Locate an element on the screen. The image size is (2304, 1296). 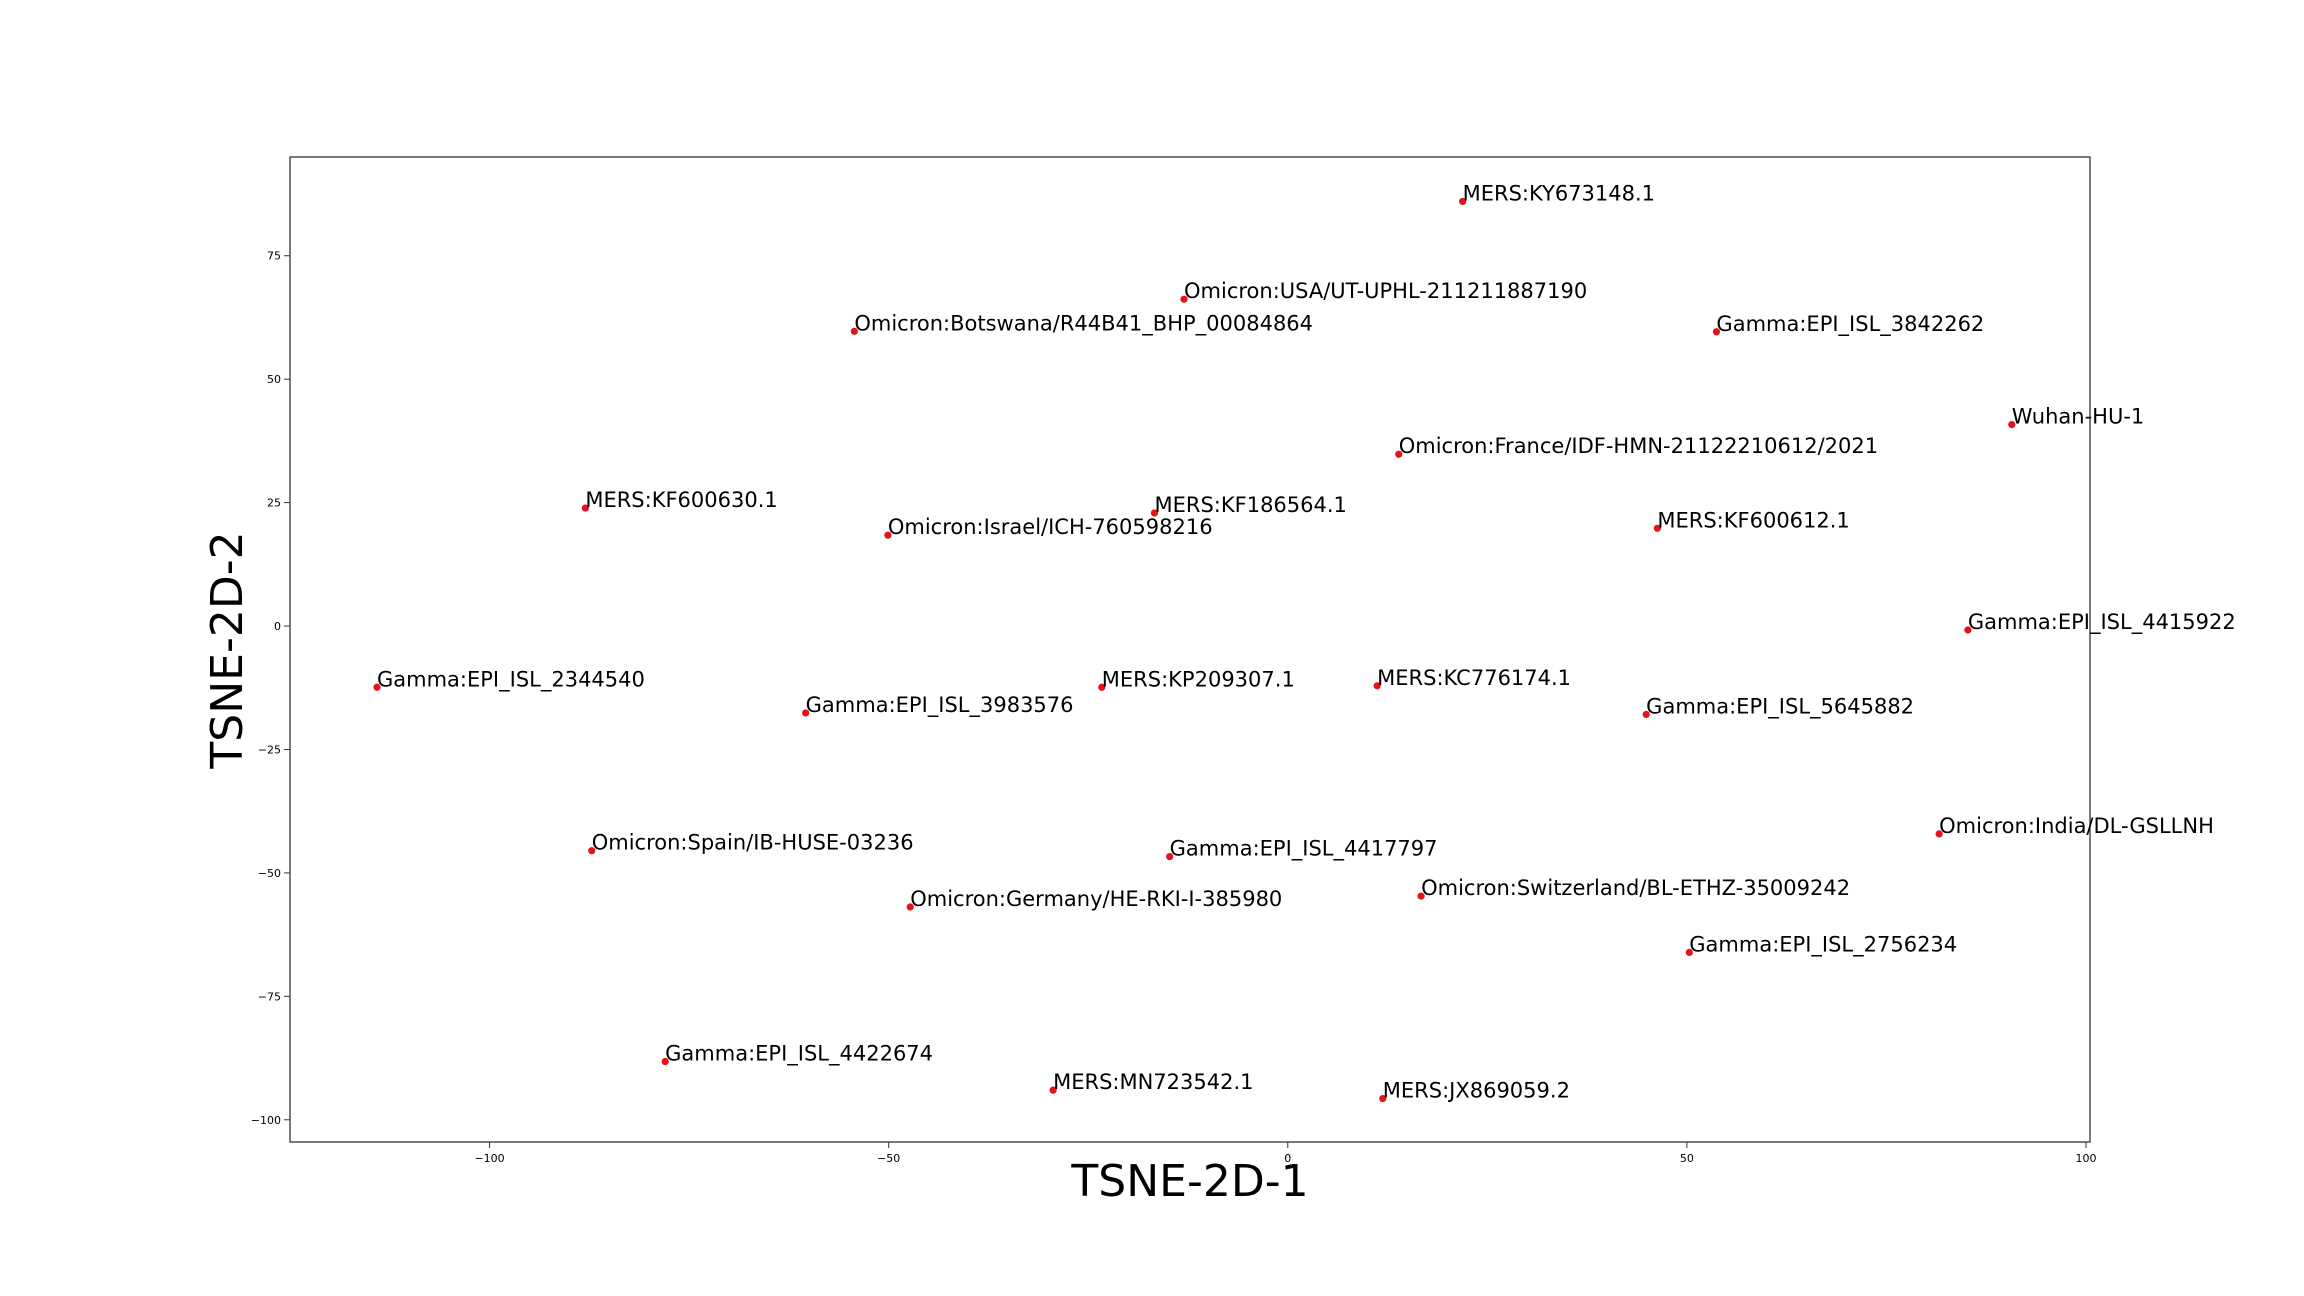
x-axis: −100 −50 0 50 100 is located at coordinates (1285, 1153).